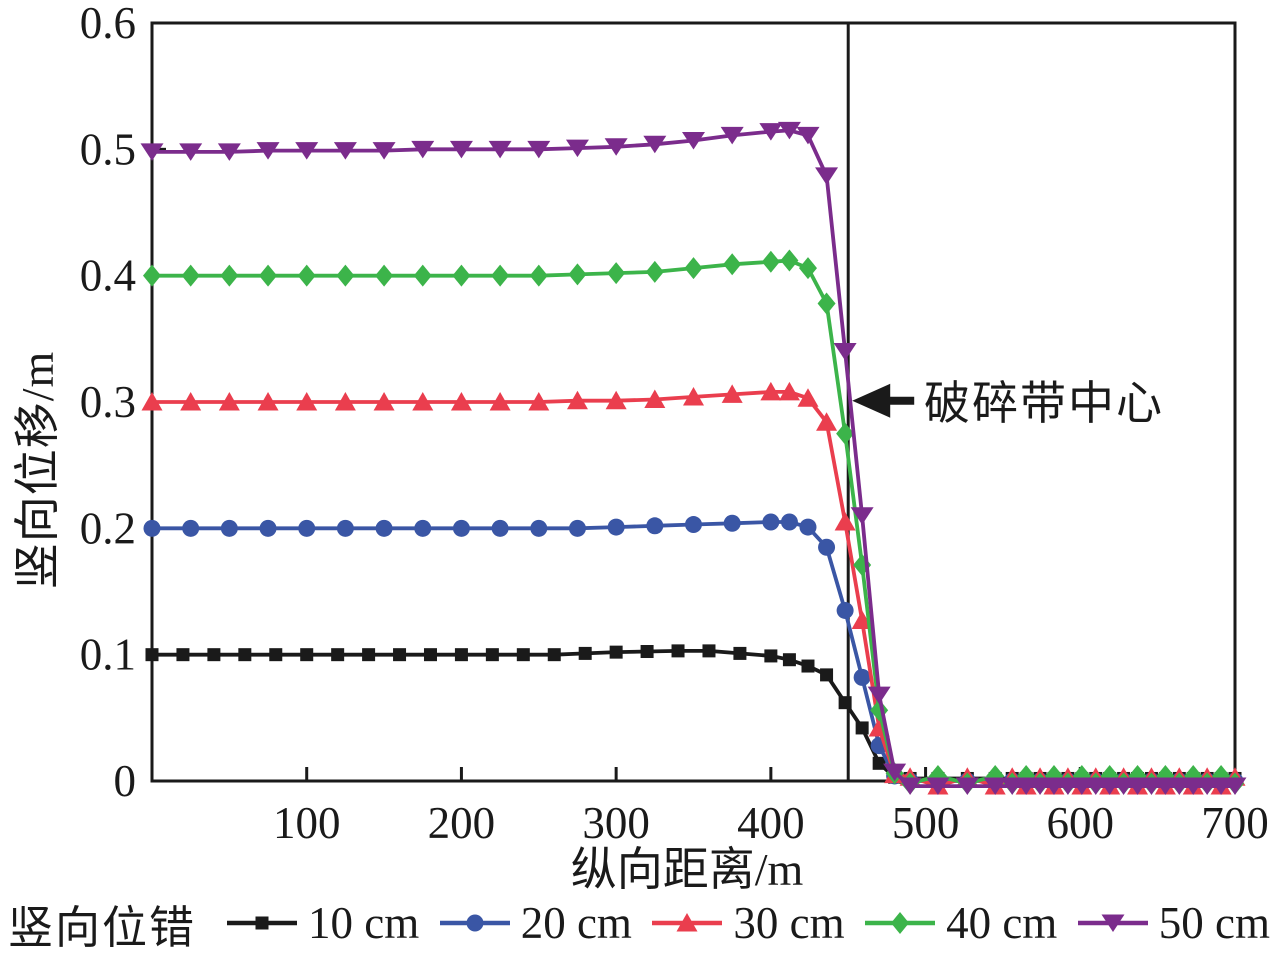  I want to click on legend-item-50cm: 50 cm, so click(1173, 923).